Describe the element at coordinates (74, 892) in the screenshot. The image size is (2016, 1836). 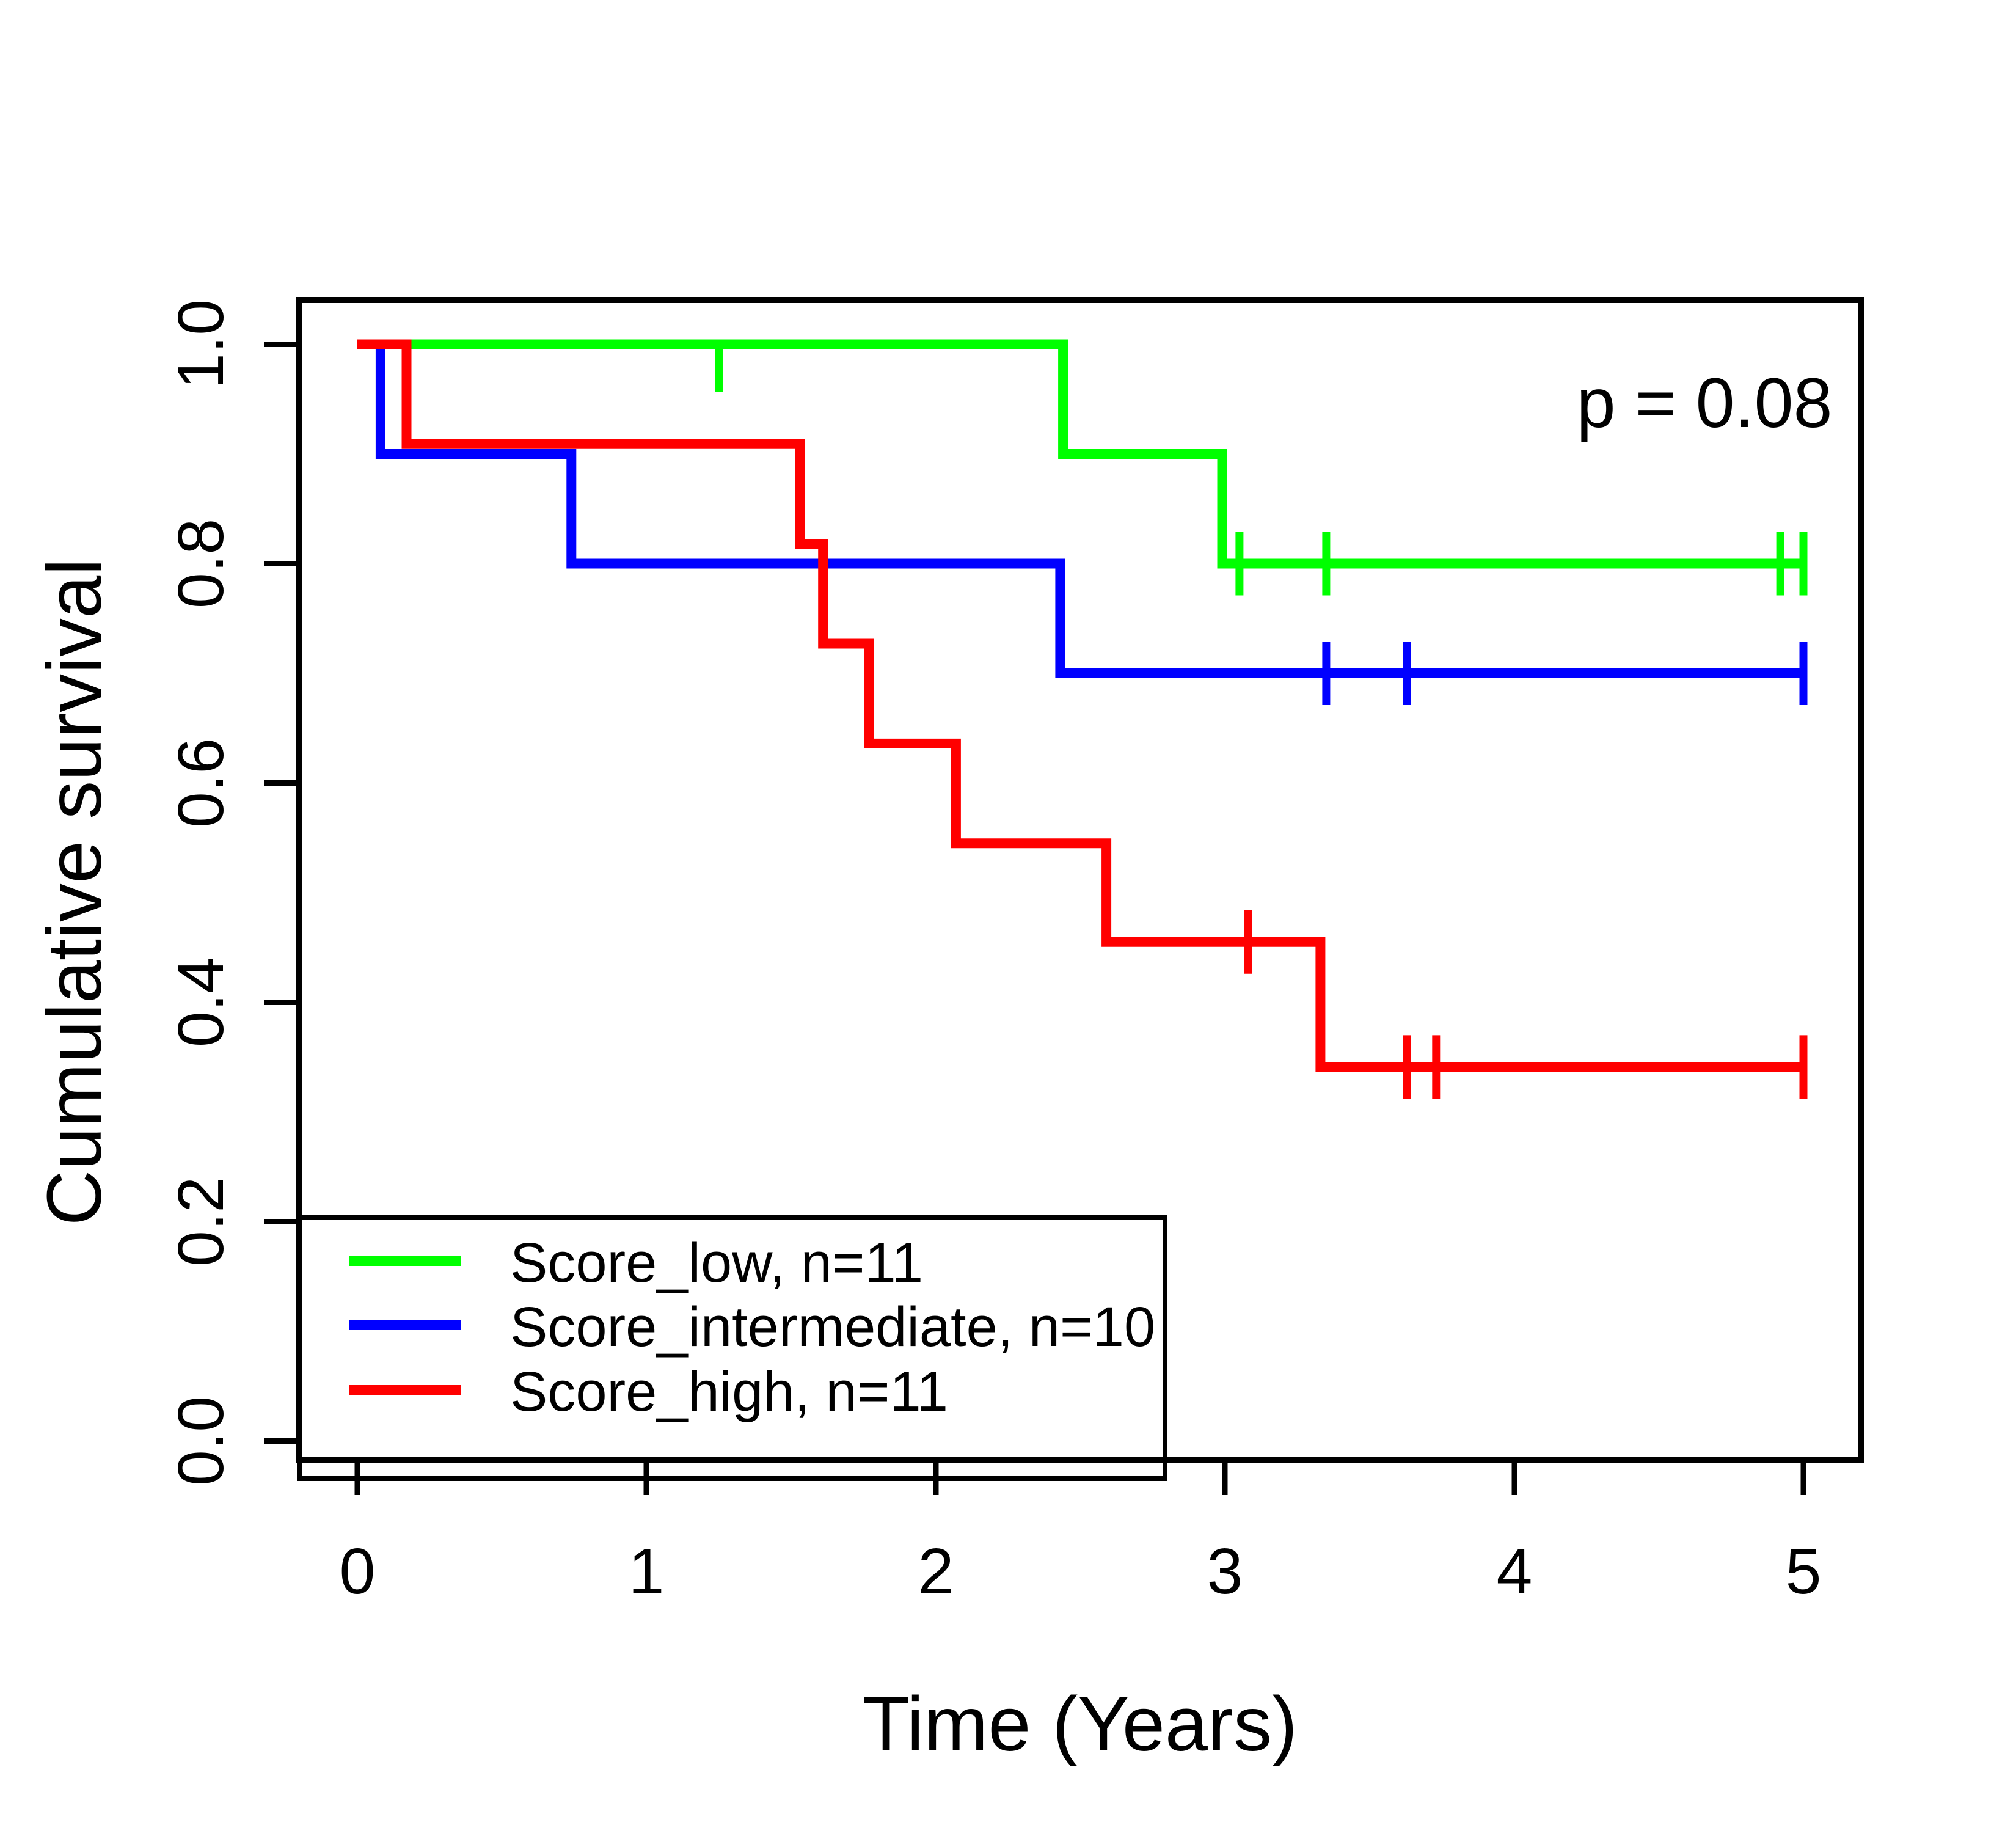
I see `y-axis-title: Cumulative survival` at that location.